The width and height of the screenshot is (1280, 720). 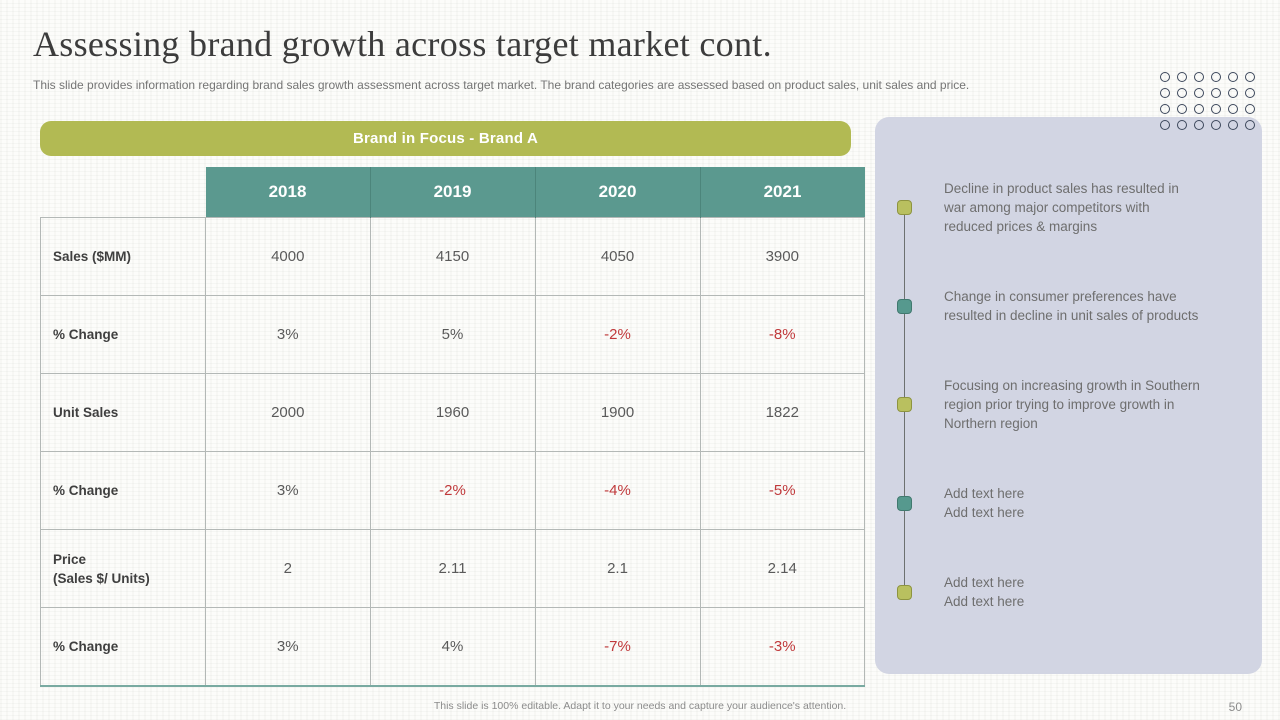 I want to click on row-label: Unit Sales, so click(x=123, y=412).